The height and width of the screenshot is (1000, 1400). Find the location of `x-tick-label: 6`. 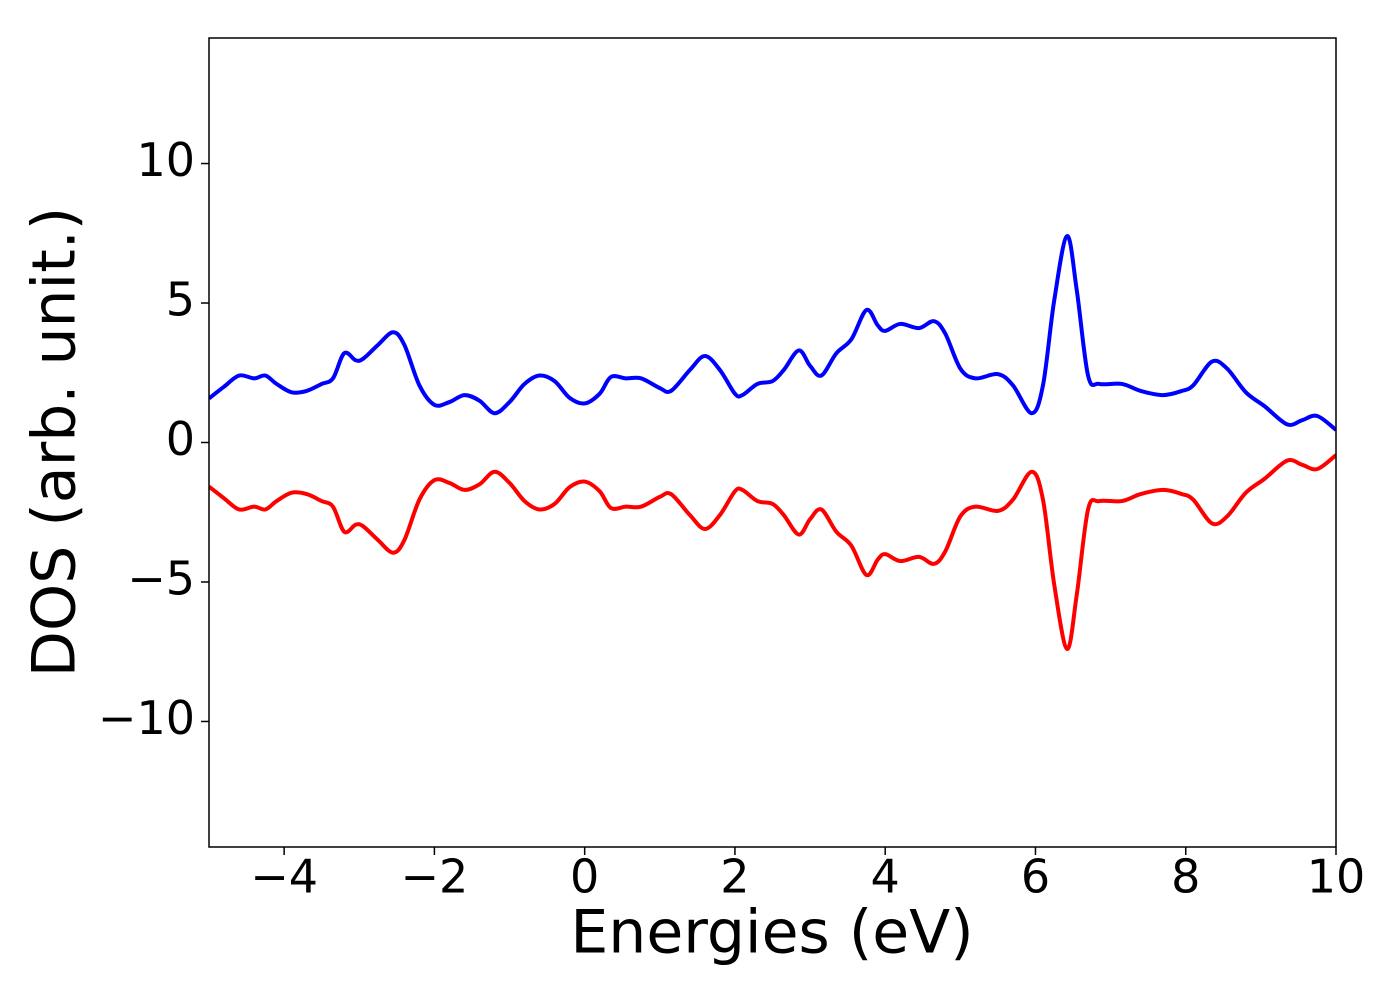

x-tick-label: 6 is located at coordinates (1035, 877).